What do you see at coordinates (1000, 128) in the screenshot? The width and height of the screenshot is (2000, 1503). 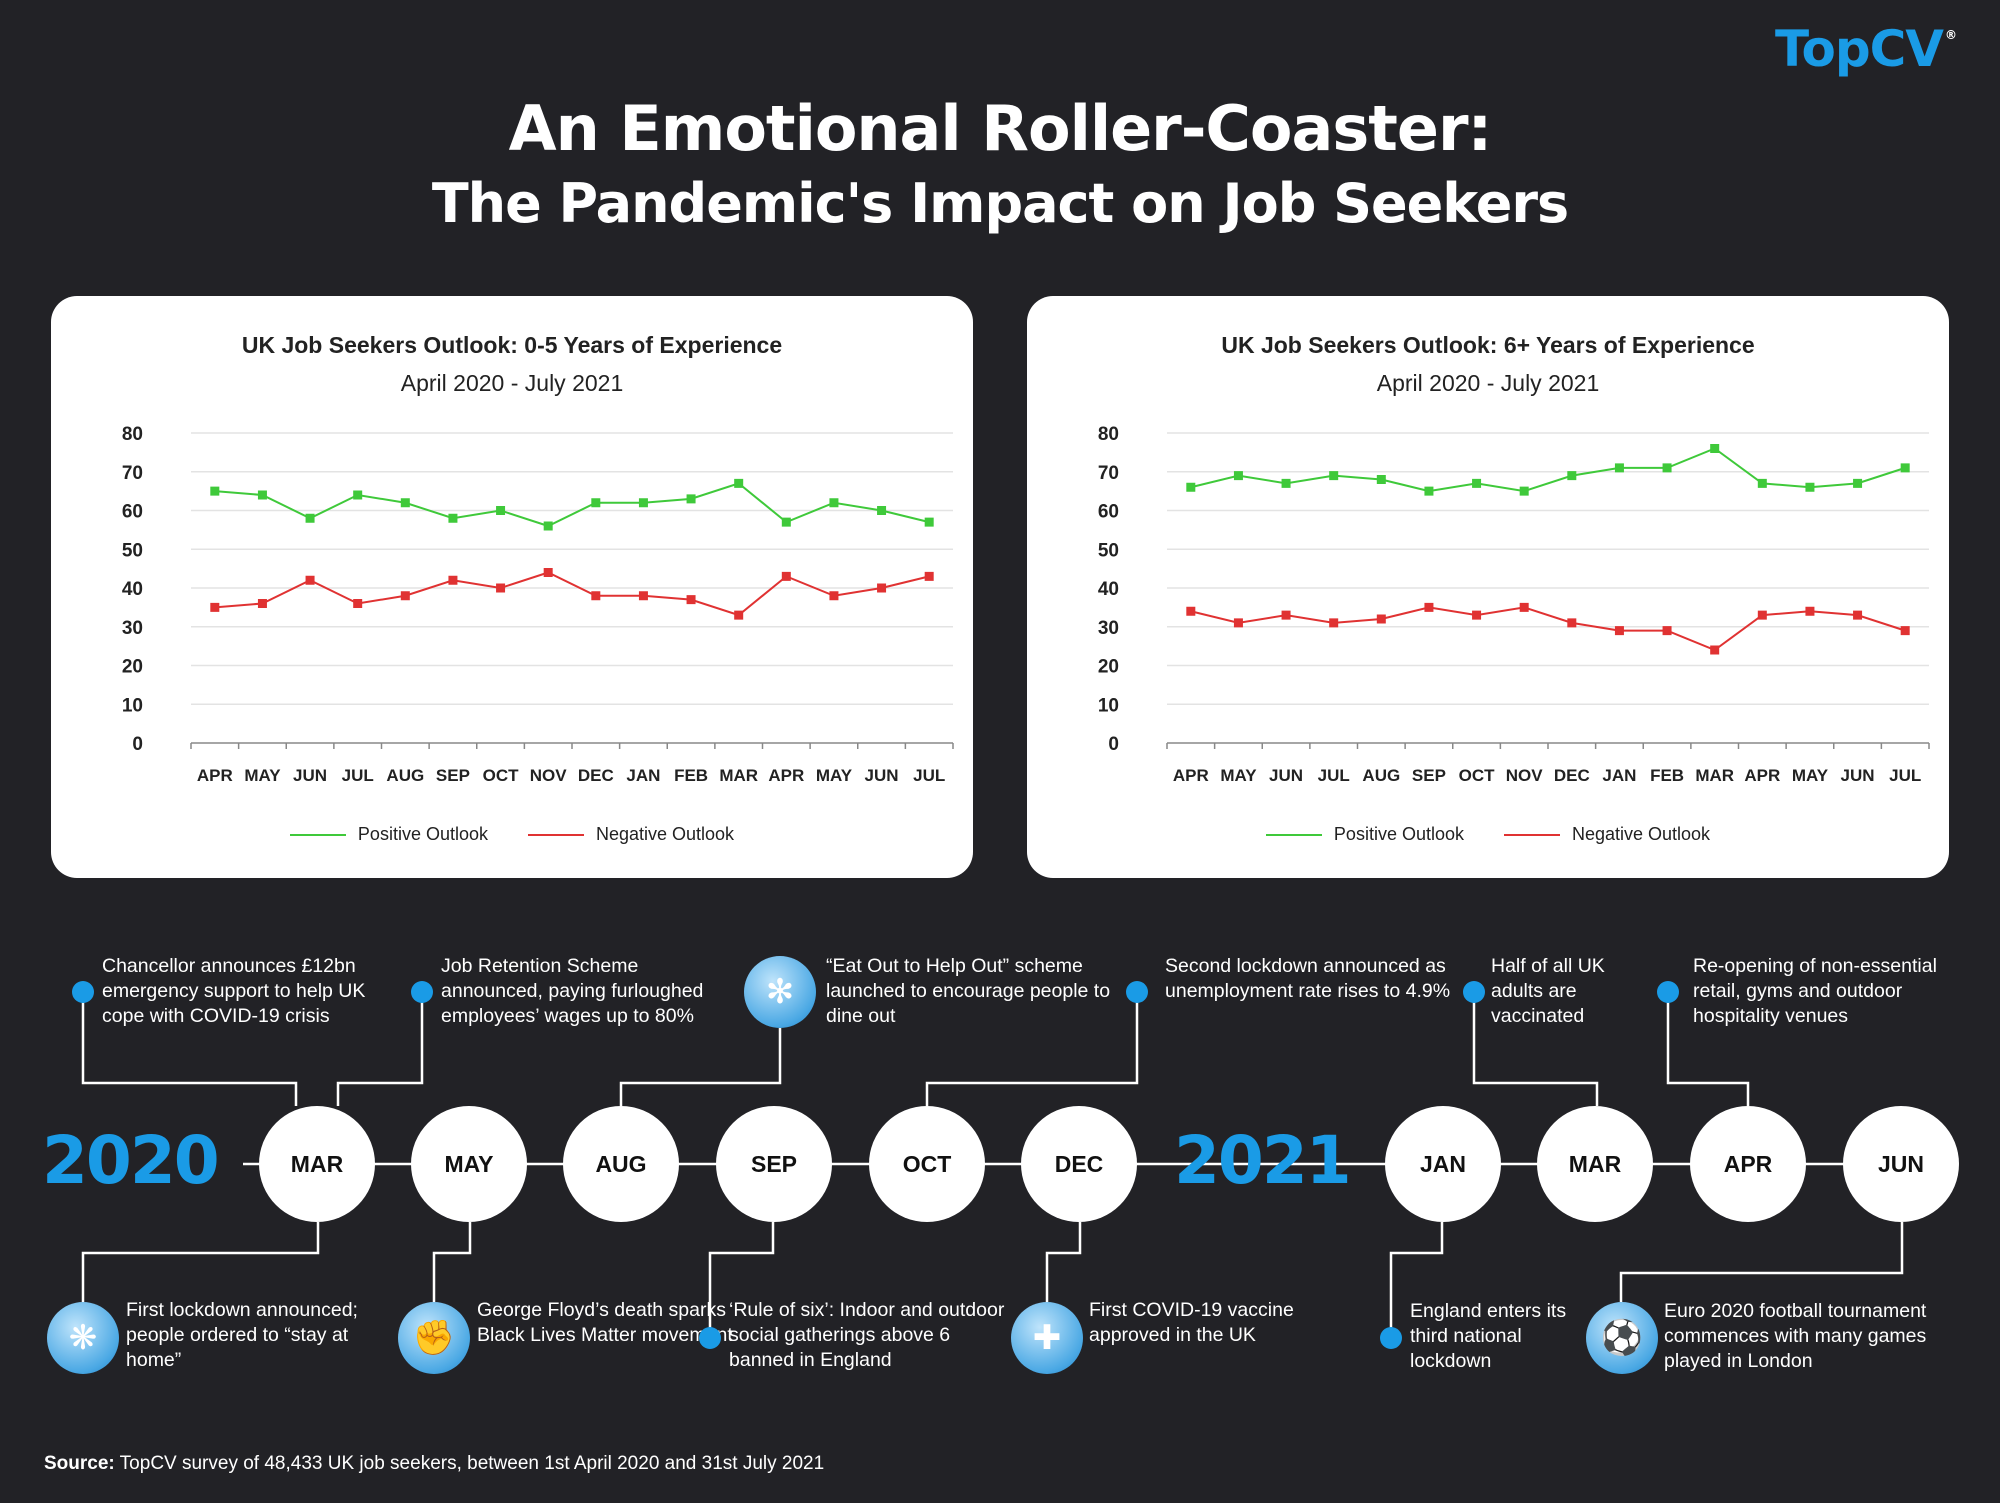 I see `page-title: An Emotional Roller-Coaster:` at bounding box center [1000, 128].